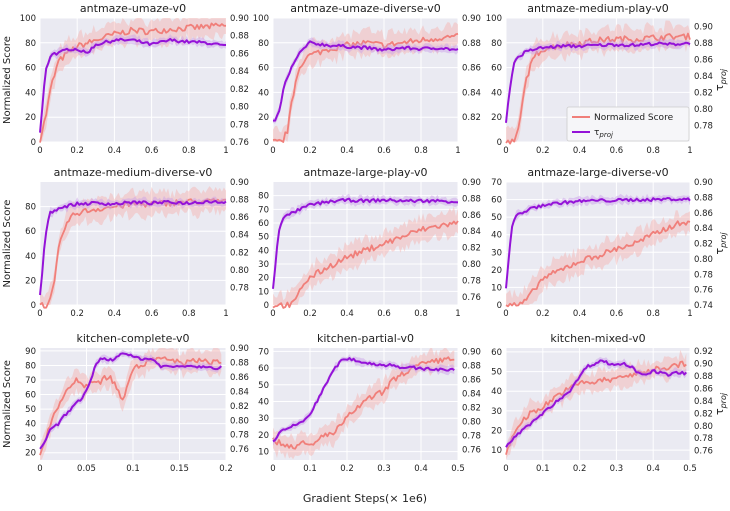 The width and height of the screenshot is (730, 511). I want to click on legend-label-tau: τproj, so click(603, 133).